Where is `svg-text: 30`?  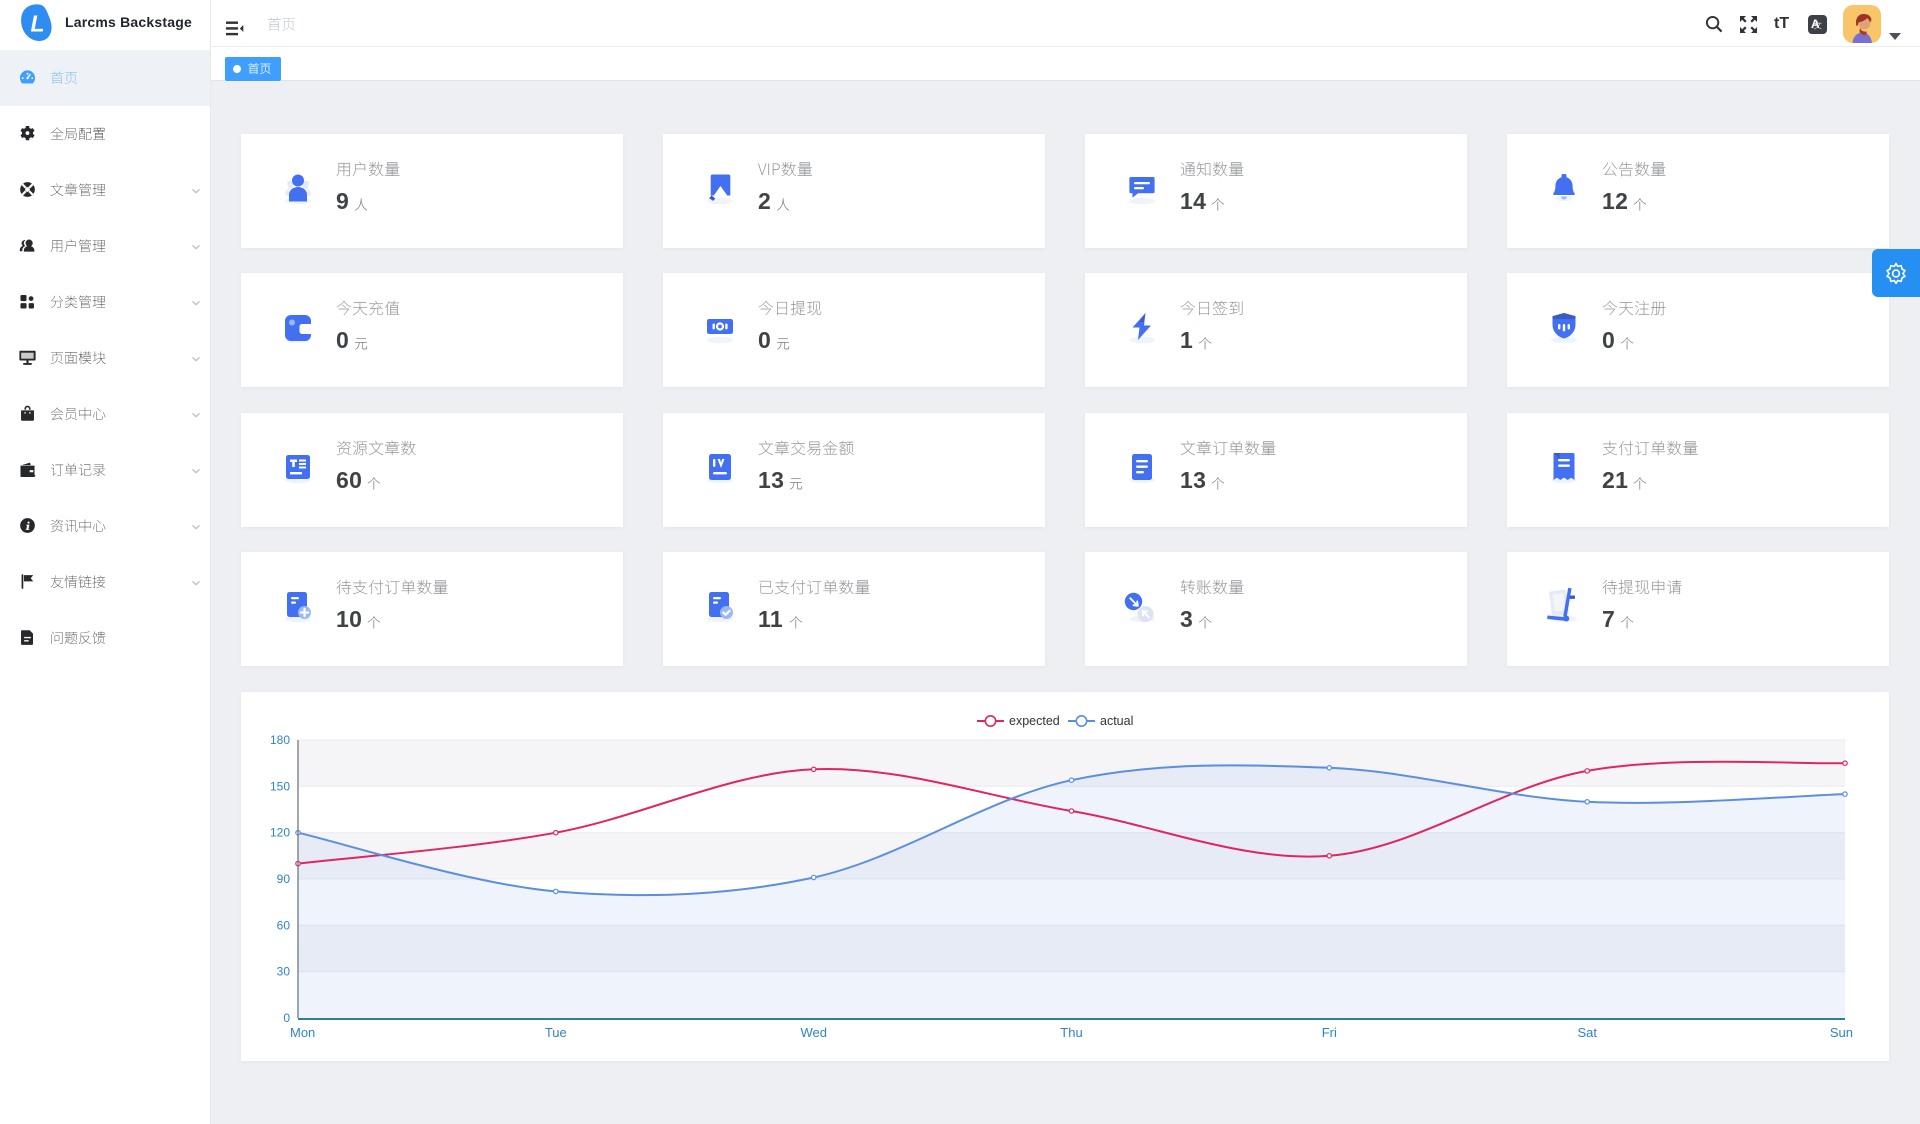 svg-text: 30 is located at coordinates (284, 972).